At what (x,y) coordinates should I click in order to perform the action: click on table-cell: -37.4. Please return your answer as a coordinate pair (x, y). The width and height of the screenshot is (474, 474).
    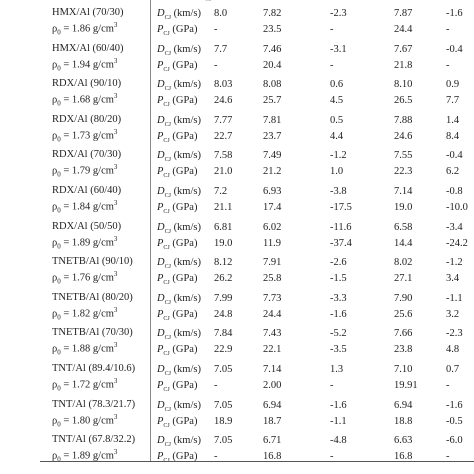
    Looking at the image, I should click on (341, 243).